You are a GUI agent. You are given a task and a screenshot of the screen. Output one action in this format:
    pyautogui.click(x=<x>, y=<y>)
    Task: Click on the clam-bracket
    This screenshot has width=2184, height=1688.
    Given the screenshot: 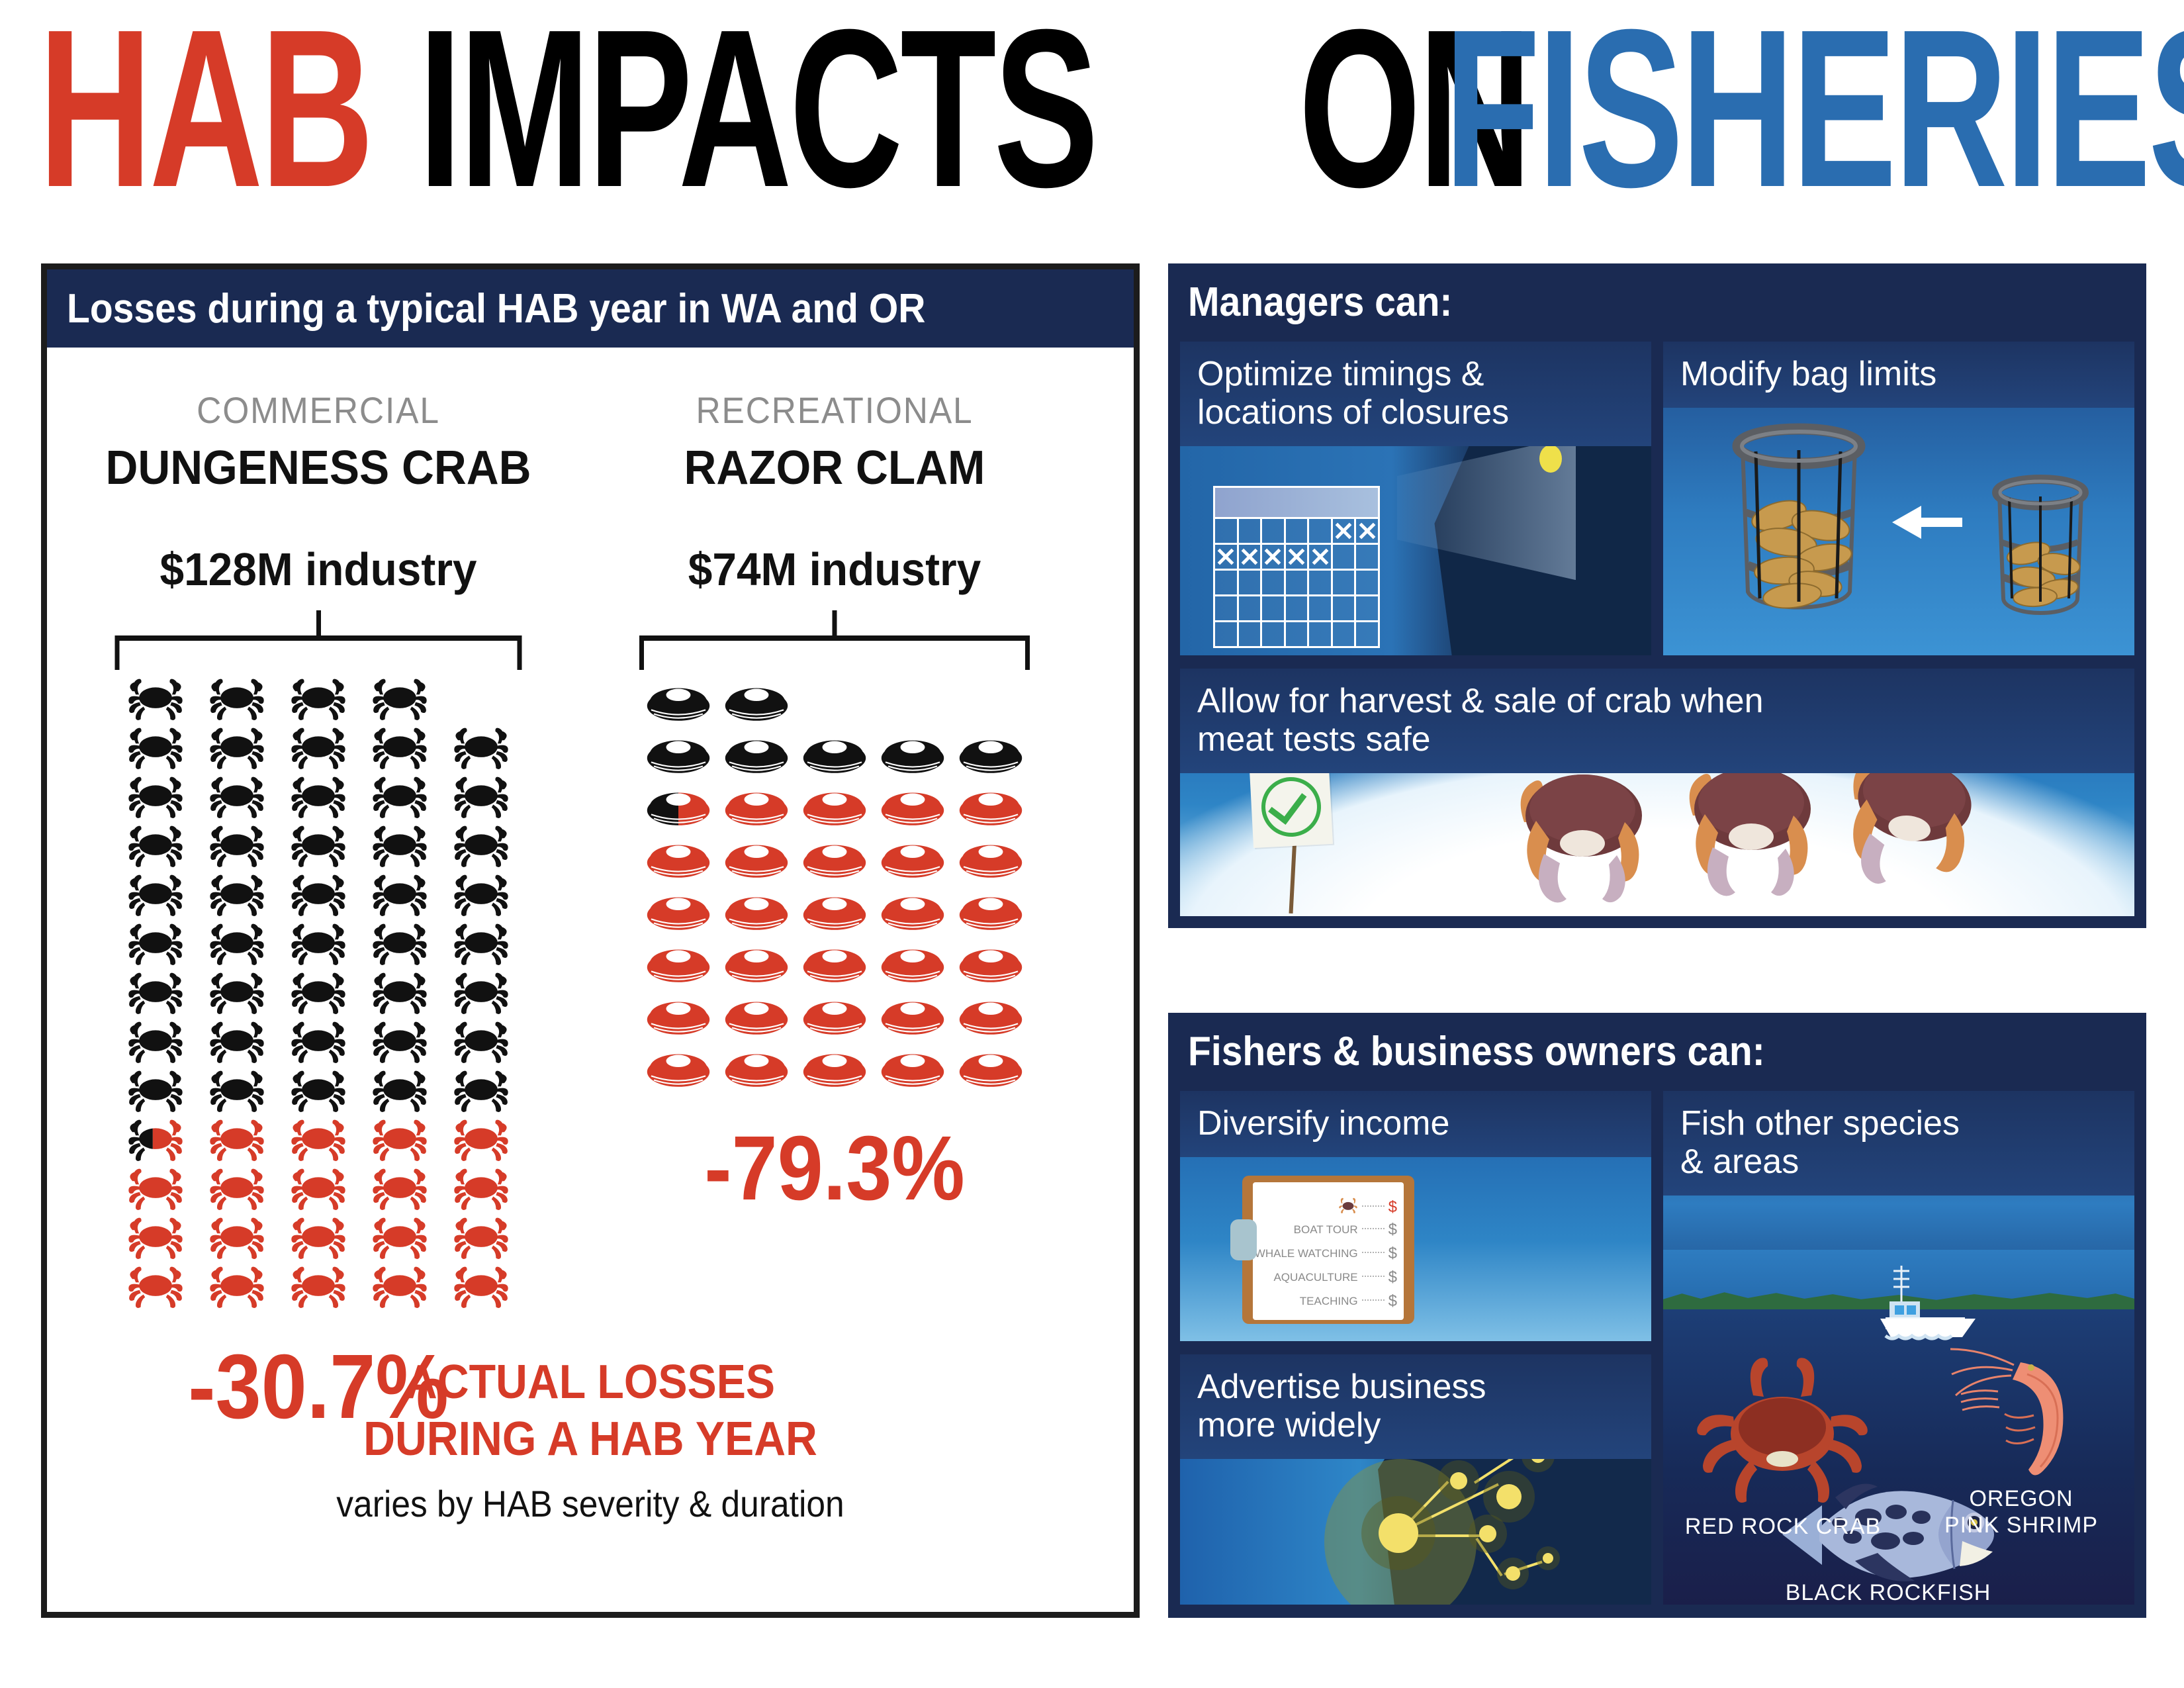 What is the action you would take?
    pyautogui.click(x=835, y=640)
    